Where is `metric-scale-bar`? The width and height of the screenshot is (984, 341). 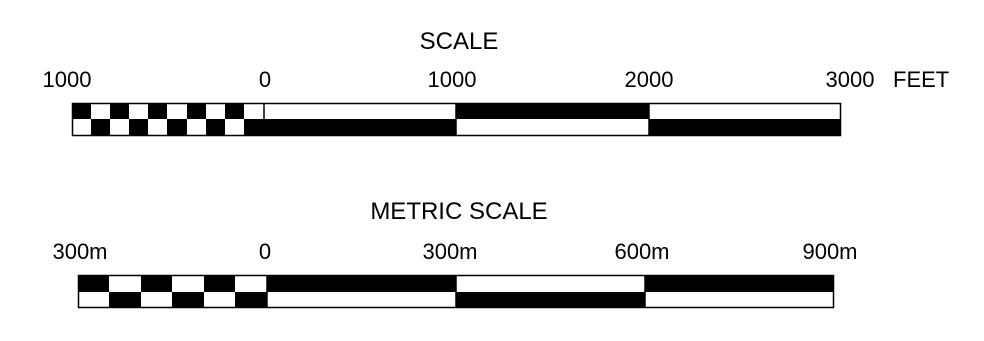
metric-scale-bar is located at coordinates (456, 291).